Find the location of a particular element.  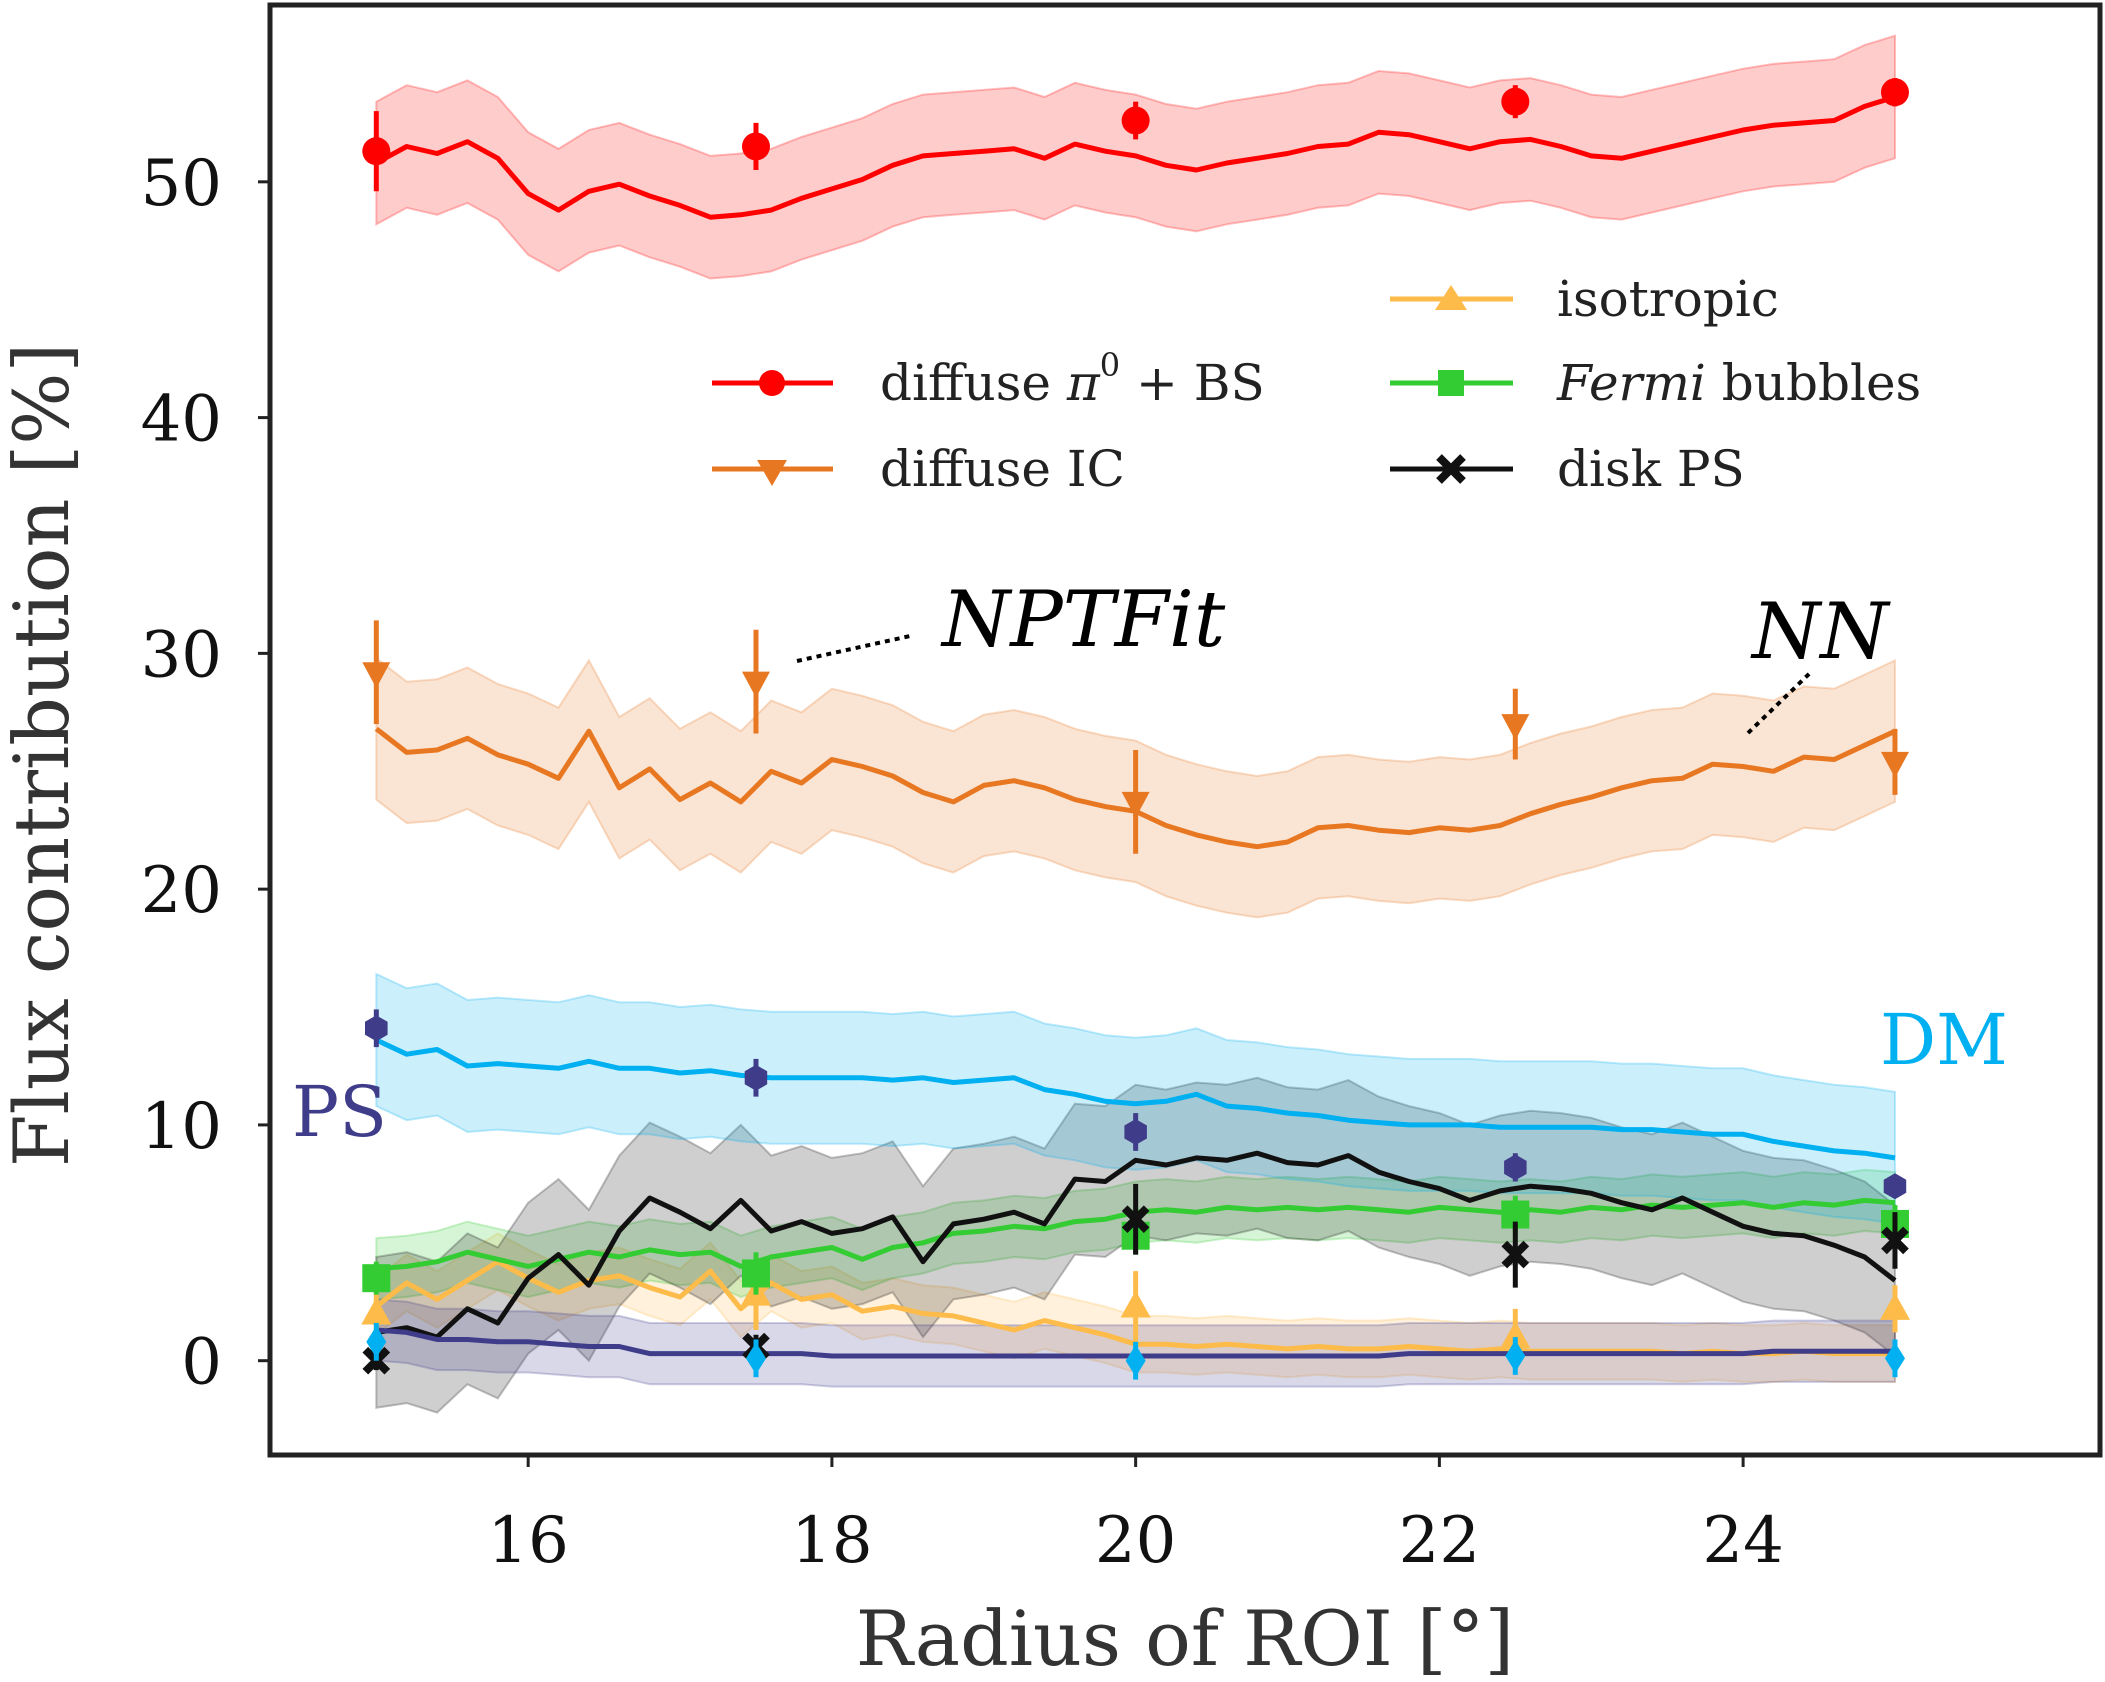

x-tick-label: 20 is located at coordinates (1135, 1541).